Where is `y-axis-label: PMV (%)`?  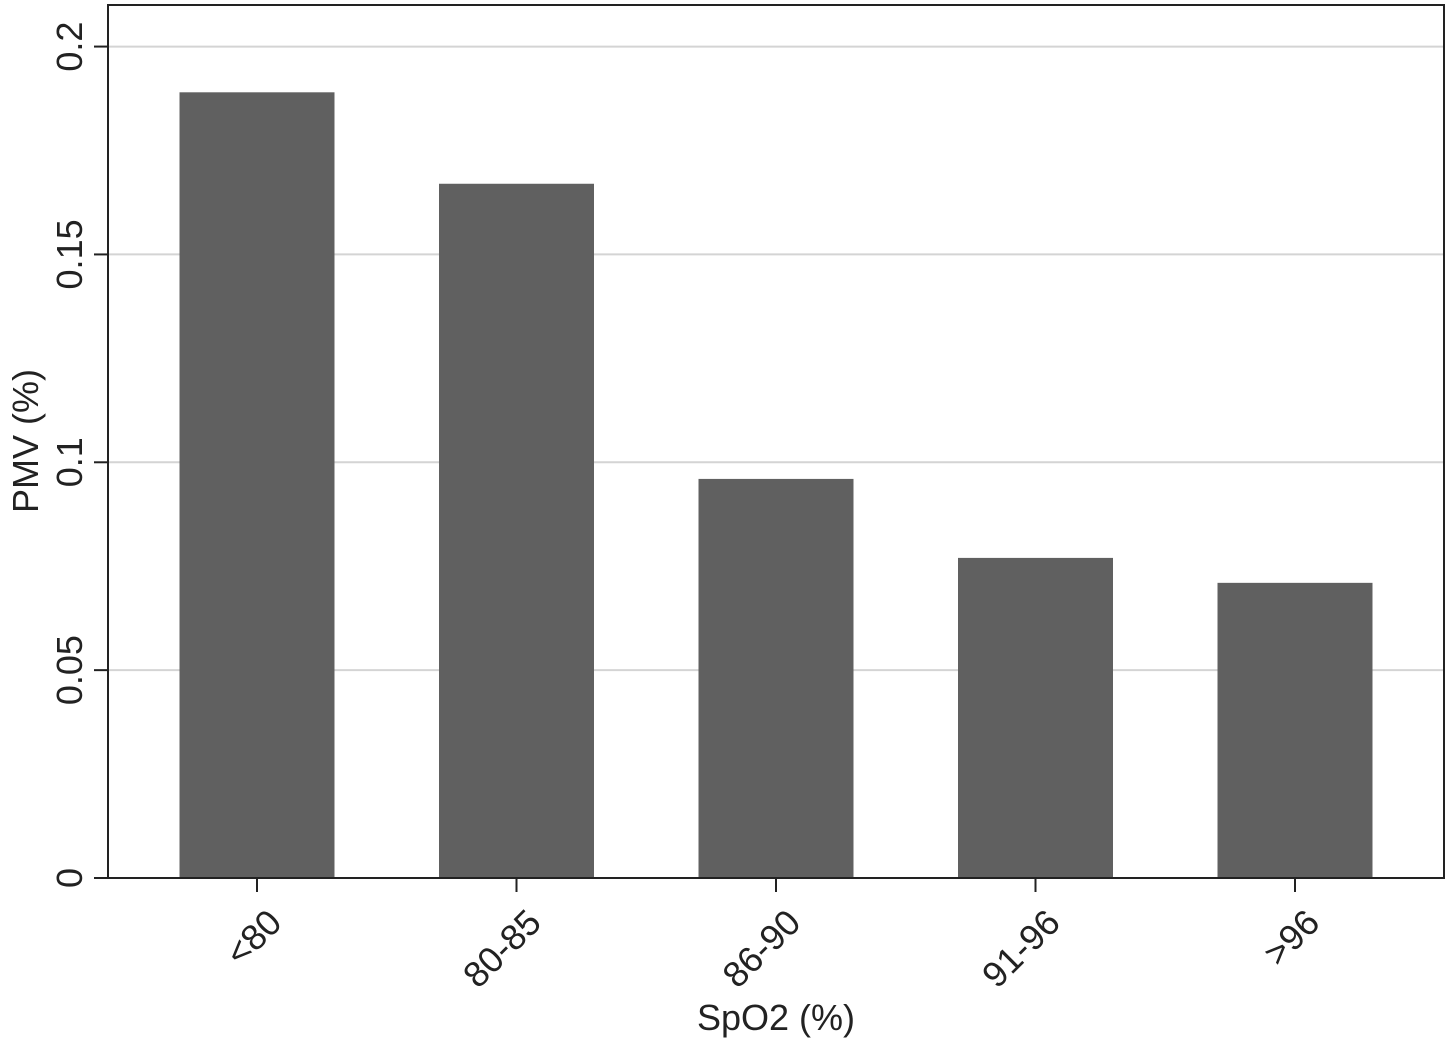
y-axis-label: PMV (%) is located at coordinates (25, 441).